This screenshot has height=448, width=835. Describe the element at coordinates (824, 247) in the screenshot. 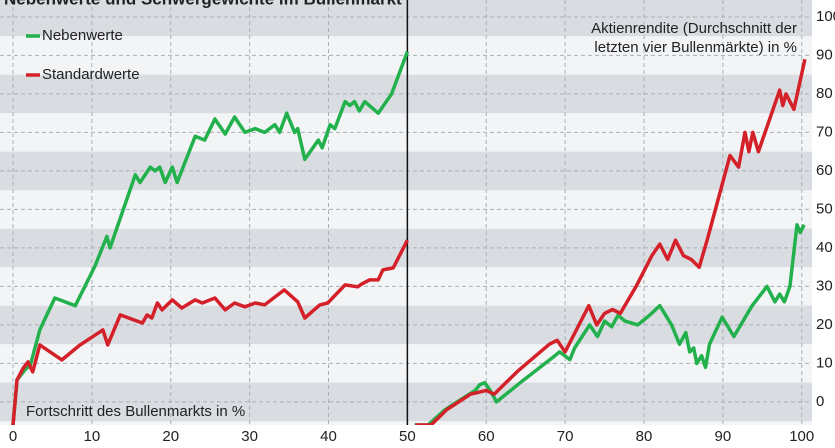

I see `y-tick-label: 40` at that location.